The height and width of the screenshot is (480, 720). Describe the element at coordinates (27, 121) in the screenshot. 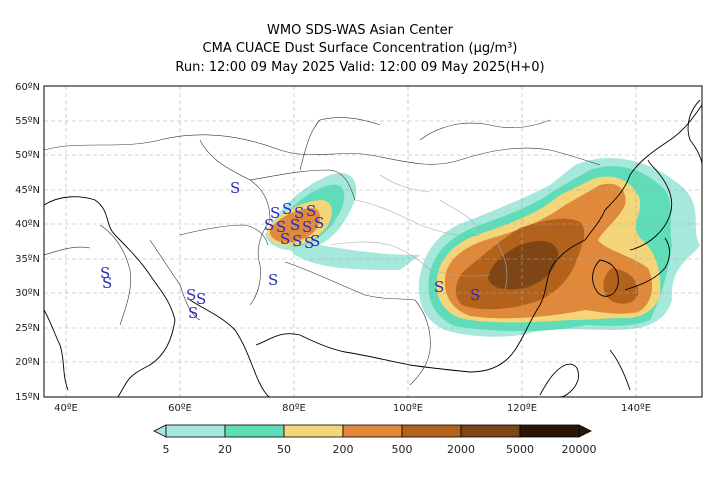

I see `lat-tick-label: 55ºN` at that location.